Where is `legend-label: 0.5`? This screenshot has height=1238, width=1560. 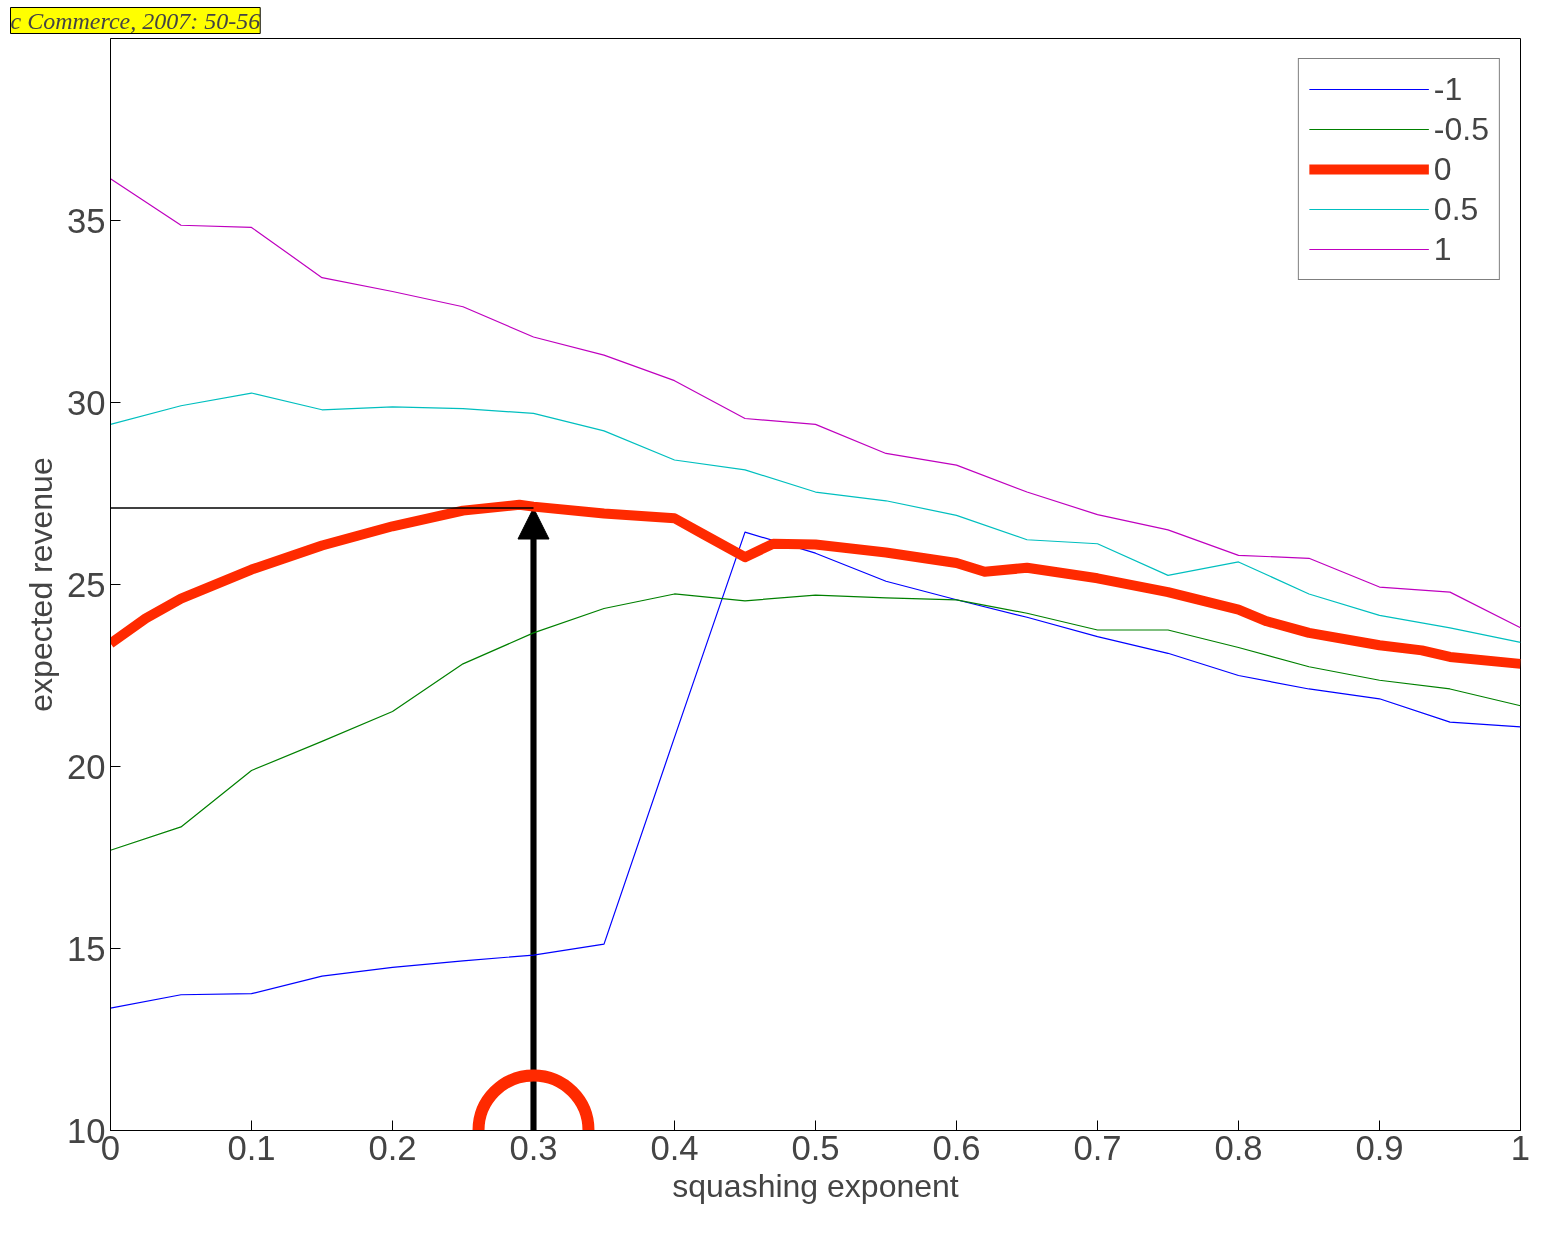
legend-label: 0.5 is located at coordinates (1456, 209).